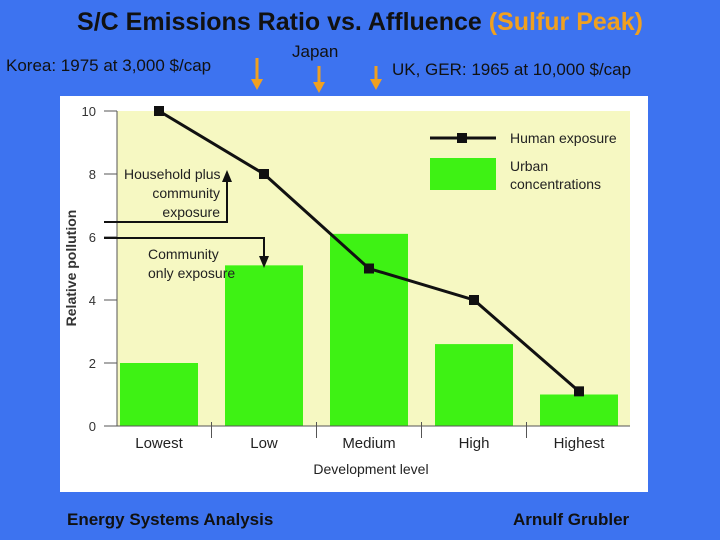 Image resolution: width=720 pixels, height=540 pixels. Describe the element at coordinates (571, 519) in the screenshot. I see `footer-right: Arnulf Grubler` at that location.